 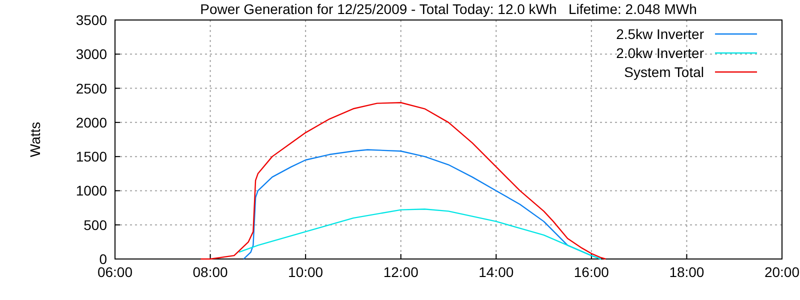 What do you see at coordinates (664, 72) in the screenshot?
I see `legend-label: System Total` at bounding box center [664, 72].